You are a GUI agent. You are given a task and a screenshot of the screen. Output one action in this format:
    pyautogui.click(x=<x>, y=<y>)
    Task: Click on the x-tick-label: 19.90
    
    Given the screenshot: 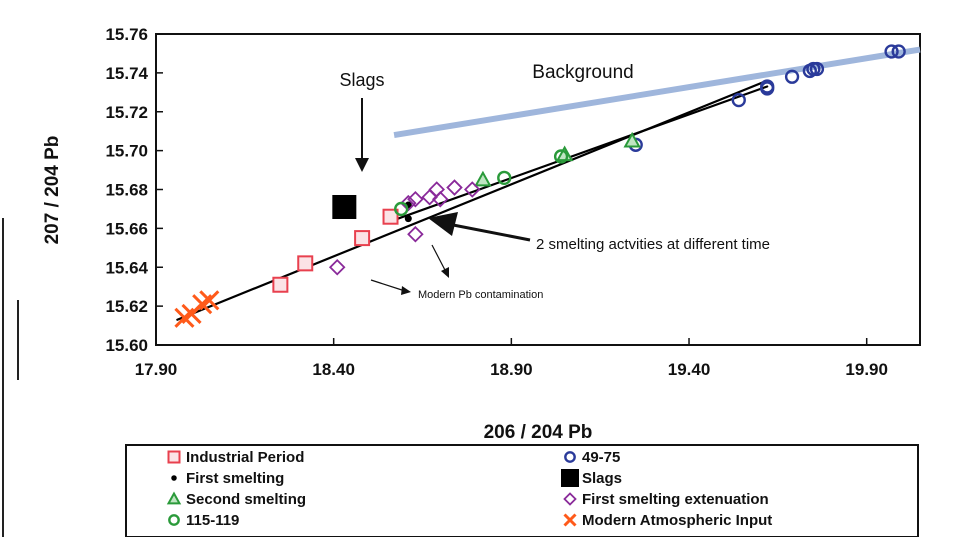 What is the action you would take?
    pyautogui.click(x=866, y=369)
    